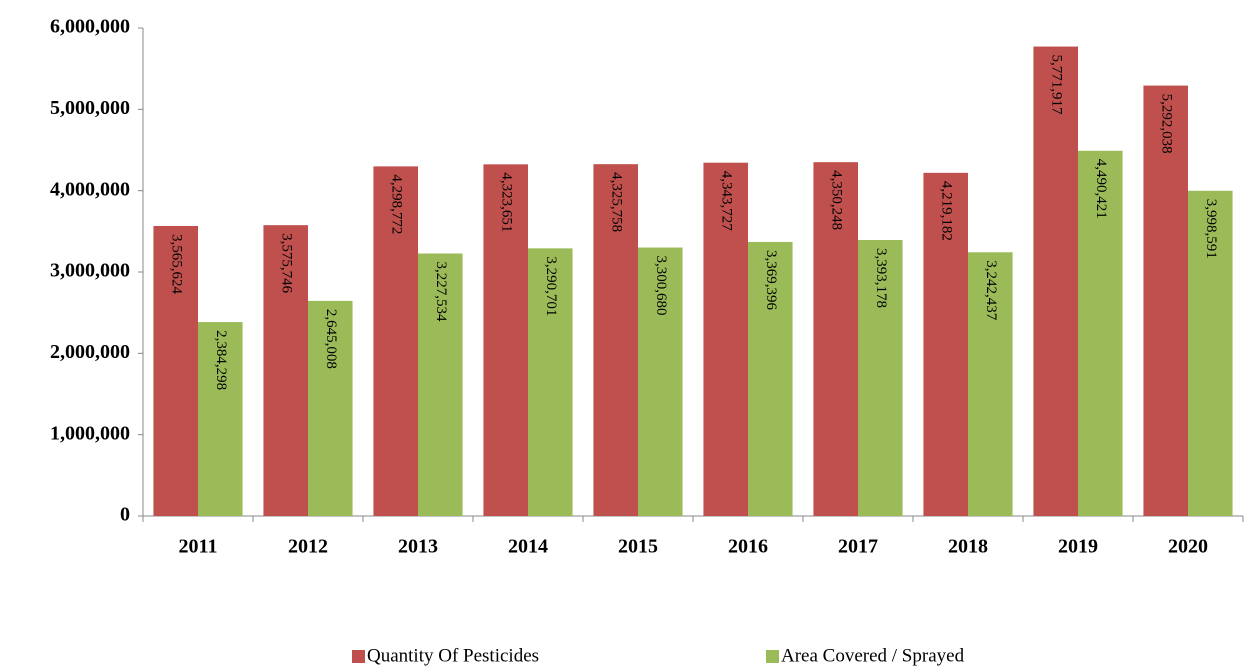 The image size is (1249, 670). I want to click on legend-label: Area Covered / Sprayed, so click(873, 655).